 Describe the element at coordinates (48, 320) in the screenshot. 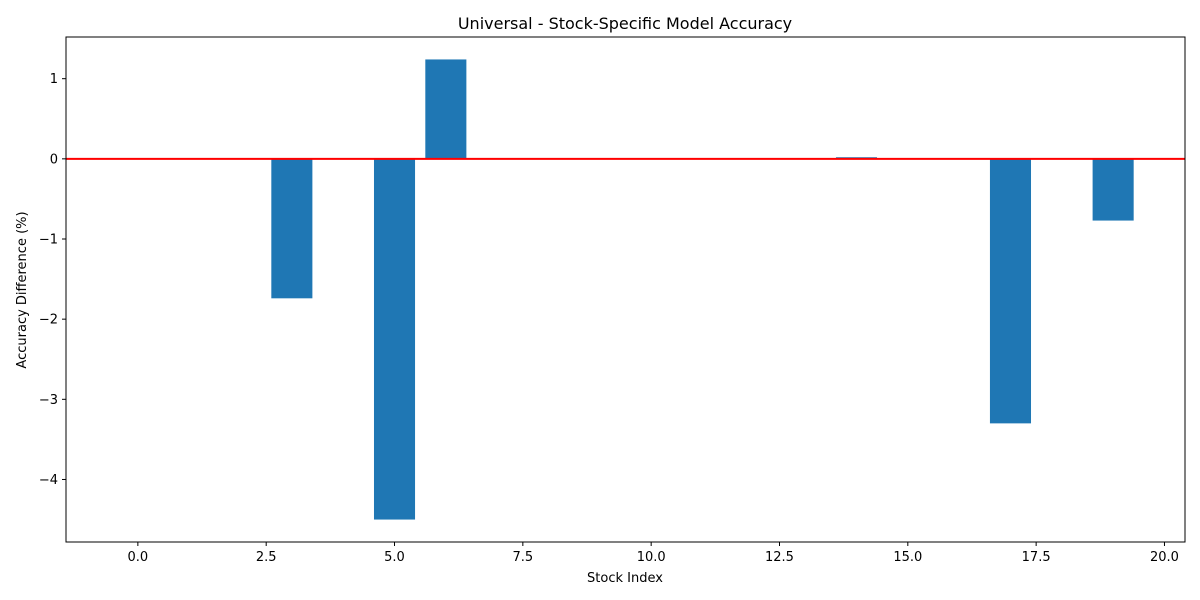

I see `y-tick-label: −2` at that location.